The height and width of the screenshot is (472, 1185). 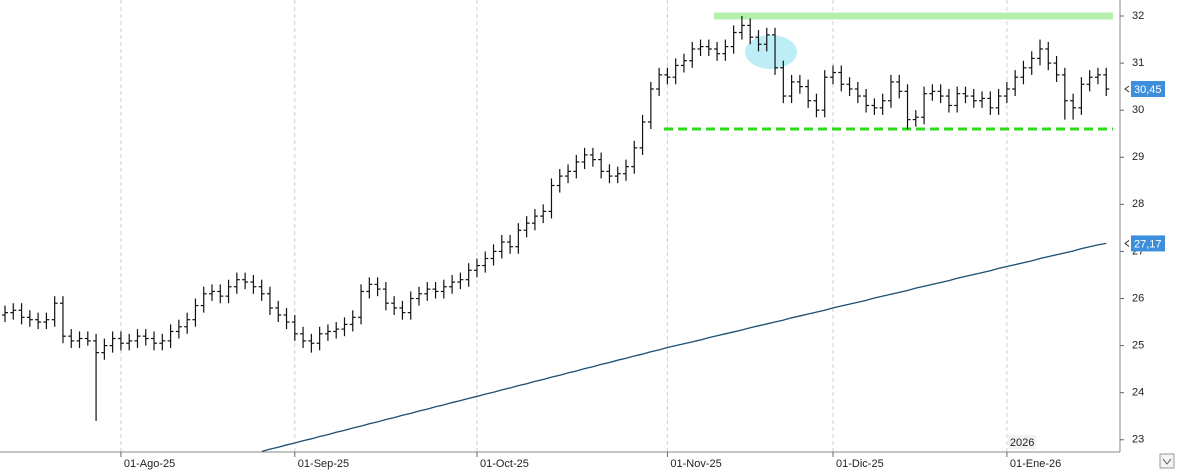 I want to click on price-label: 27,17, so click(x=1148, y=244).